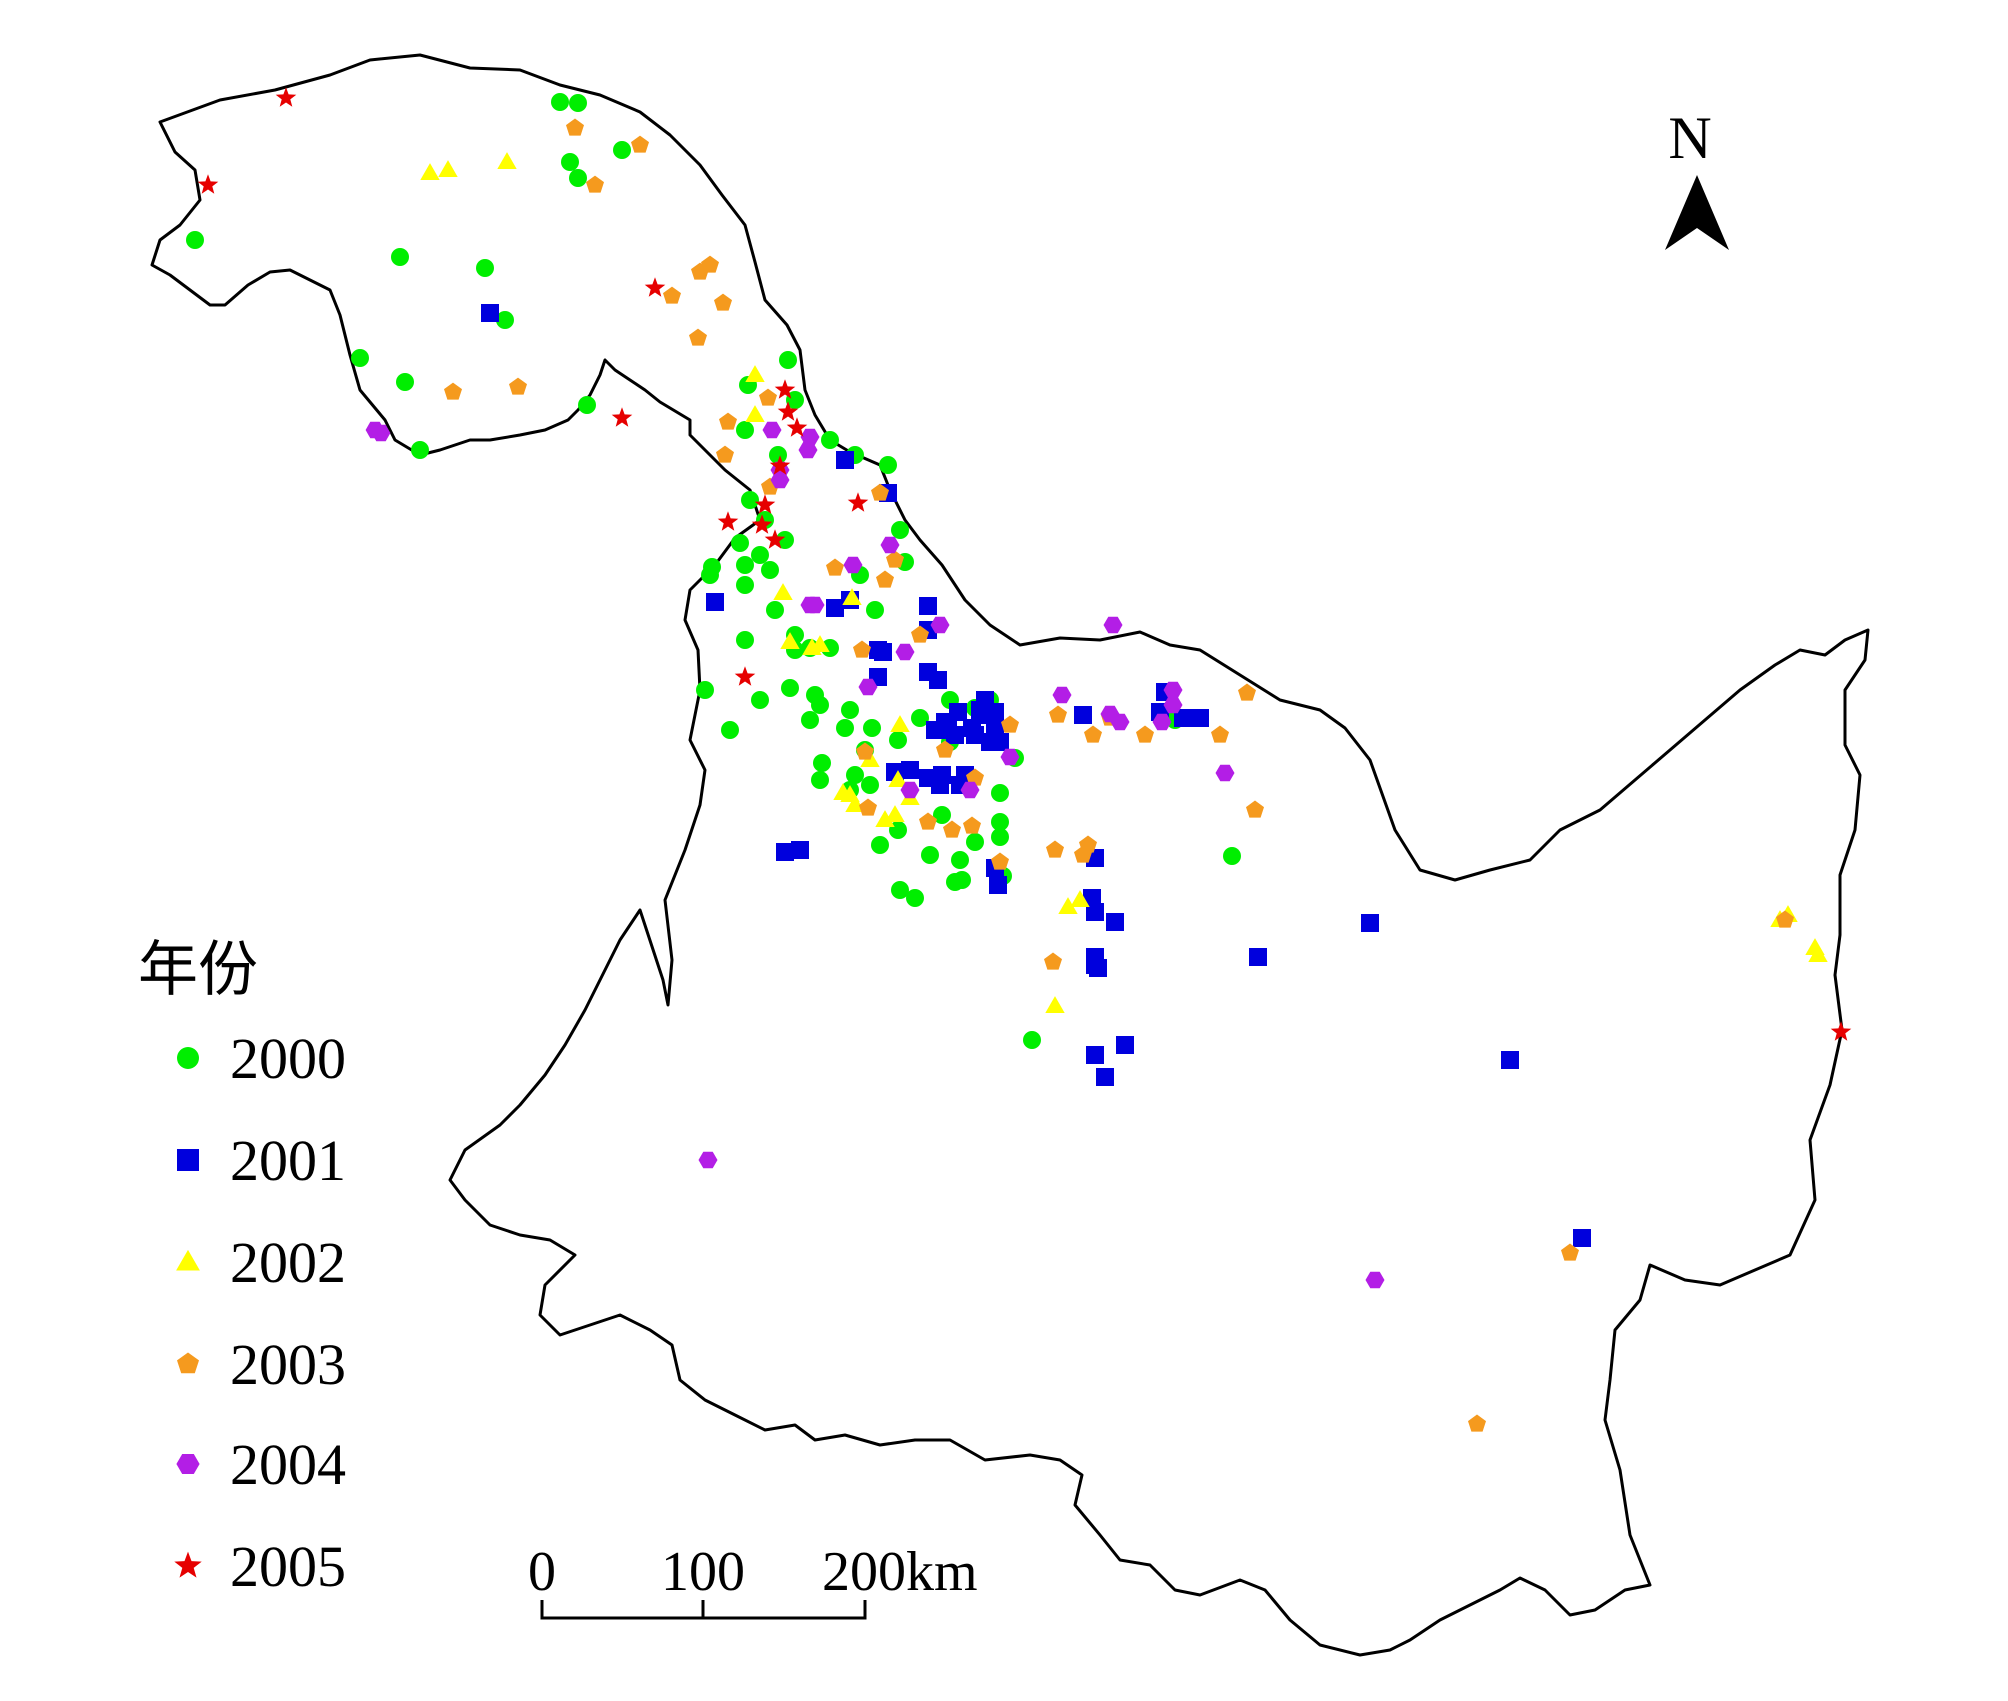 This screenshot has height=1701, width=2008. I want to click on legend-item-2003: 2003, so click(261, 1364).